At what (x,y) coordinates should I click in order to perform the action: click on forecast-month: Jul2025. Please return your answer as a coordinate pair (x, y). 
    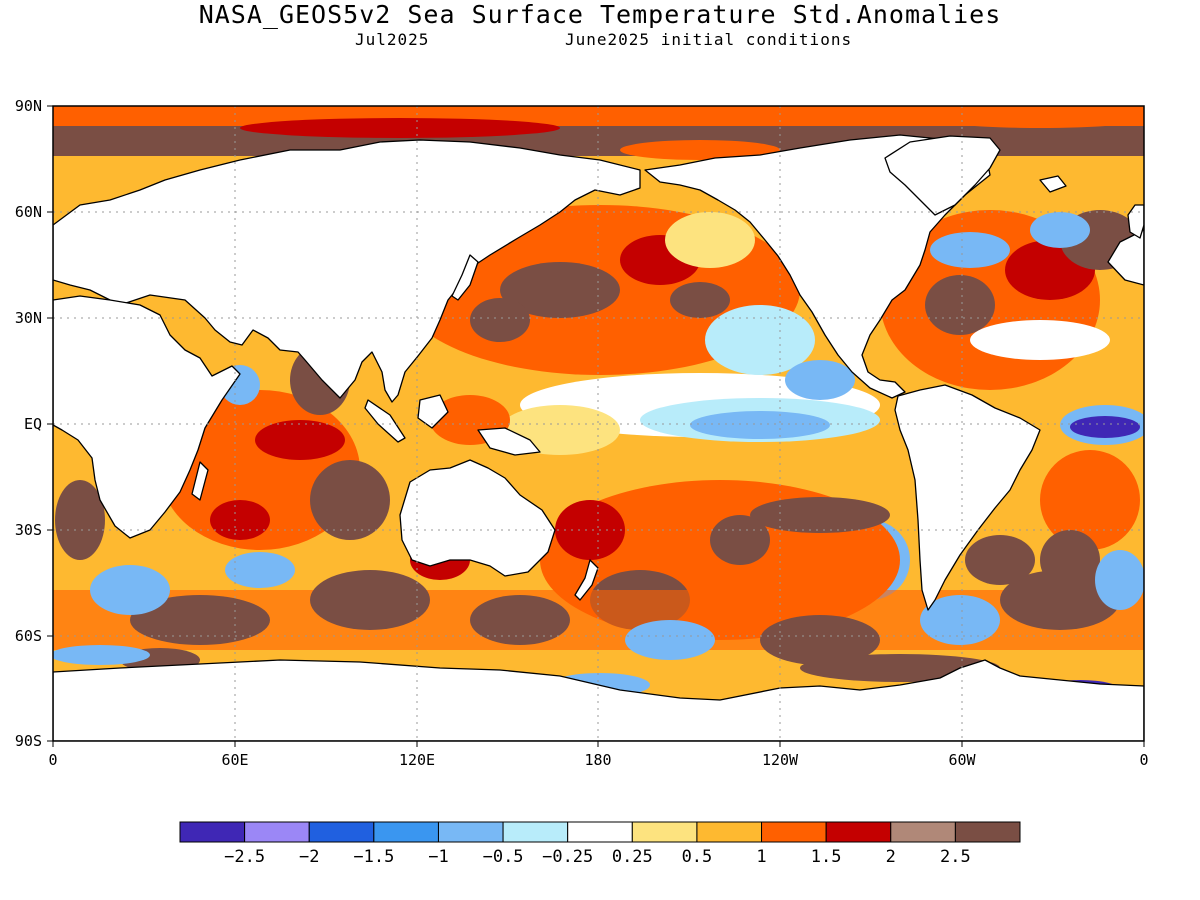
    Looking at the image, I should click on (392, 39).